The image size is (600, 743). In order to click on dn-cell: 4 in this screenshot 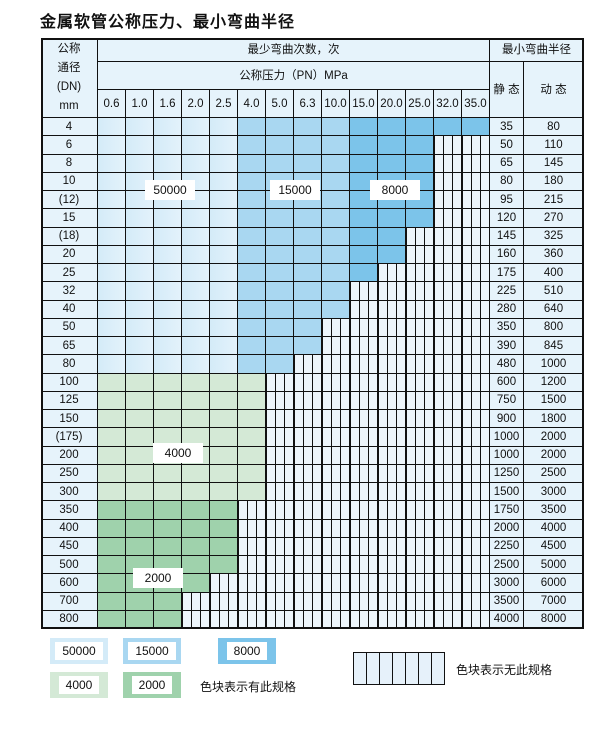, I will do `click(69, 127)`.